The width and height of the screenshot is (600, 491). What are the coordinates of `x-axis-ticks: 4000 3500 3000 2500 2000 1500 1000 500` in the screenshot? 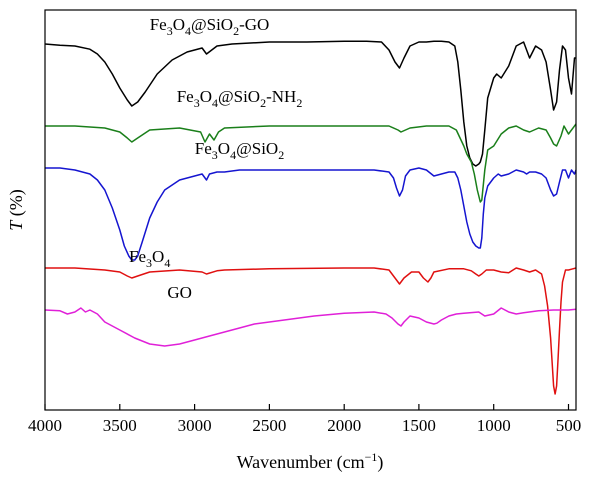 It's located at (304, 419).